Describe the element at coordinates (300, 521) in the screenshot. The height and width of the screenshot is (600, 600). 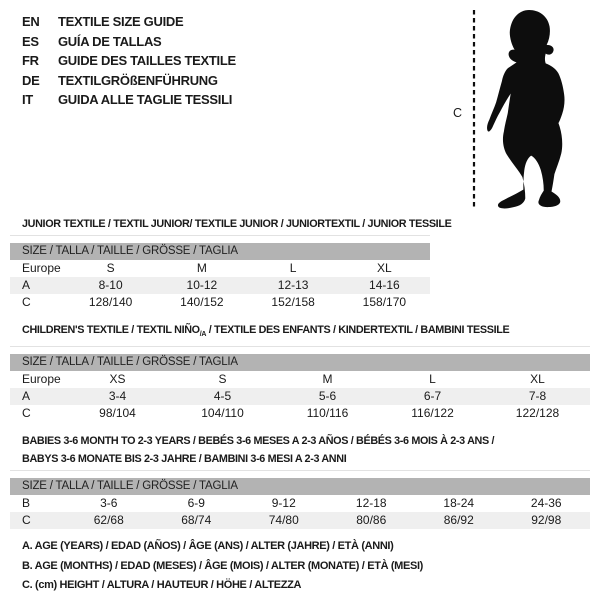
I see `table-row: C 62/68 68/74 74/80 80/86 86/92 92/98` at that location.